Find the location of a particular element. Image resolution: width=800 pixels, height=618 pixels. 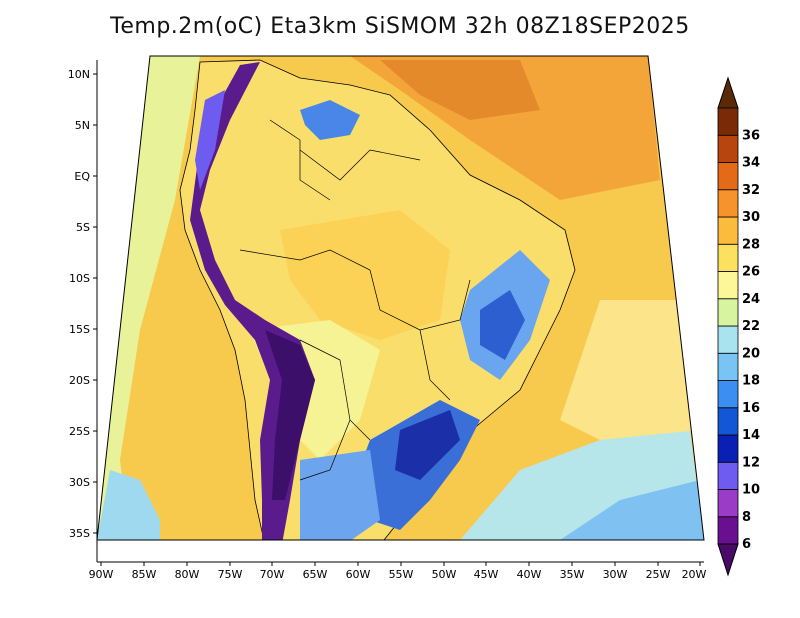

colorbar-bottom-arrow is located at coordinates (728, 560).